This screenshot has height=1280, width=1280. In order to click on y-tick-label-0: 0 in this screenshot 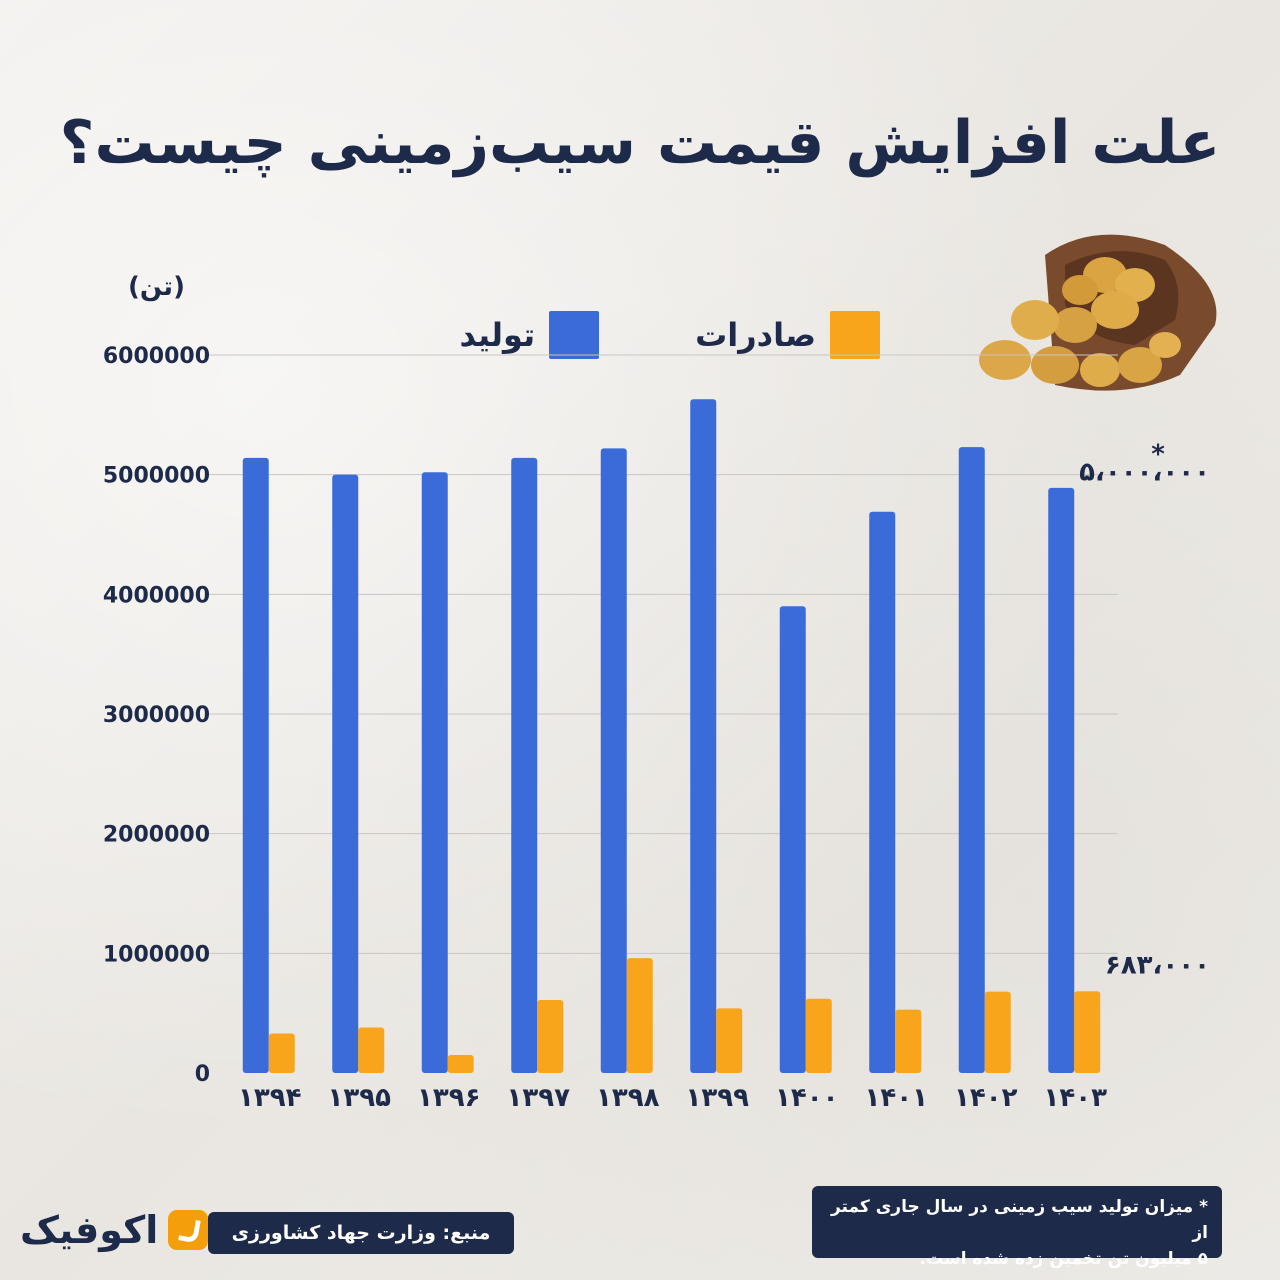, I will do `click(202, 1074)`.